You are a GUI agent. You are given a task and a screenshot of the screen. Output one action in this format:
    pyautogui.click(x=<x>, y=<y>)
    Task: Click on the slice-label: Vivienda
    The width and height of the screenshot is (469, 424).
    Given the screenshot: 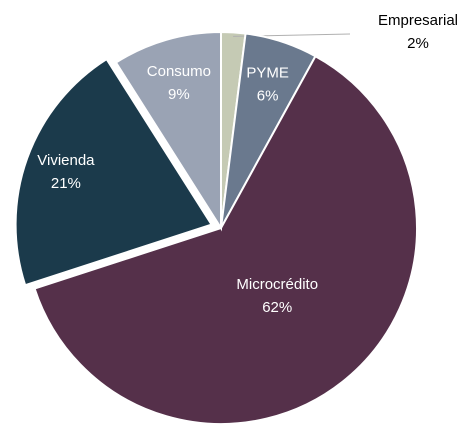 What is the action you would take?
    pyautogui.click(x=66, y=160)
    